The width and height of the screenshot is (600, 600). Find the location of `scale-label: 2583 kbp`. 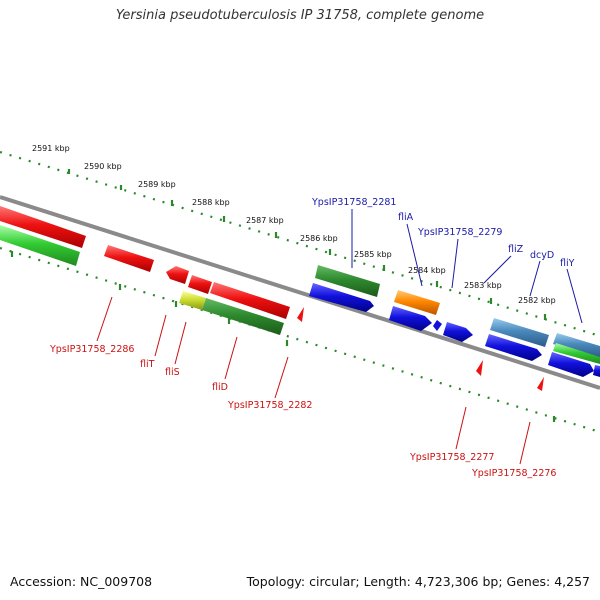

scale-label: 2583 kbp is located at coordinates (483, 285).